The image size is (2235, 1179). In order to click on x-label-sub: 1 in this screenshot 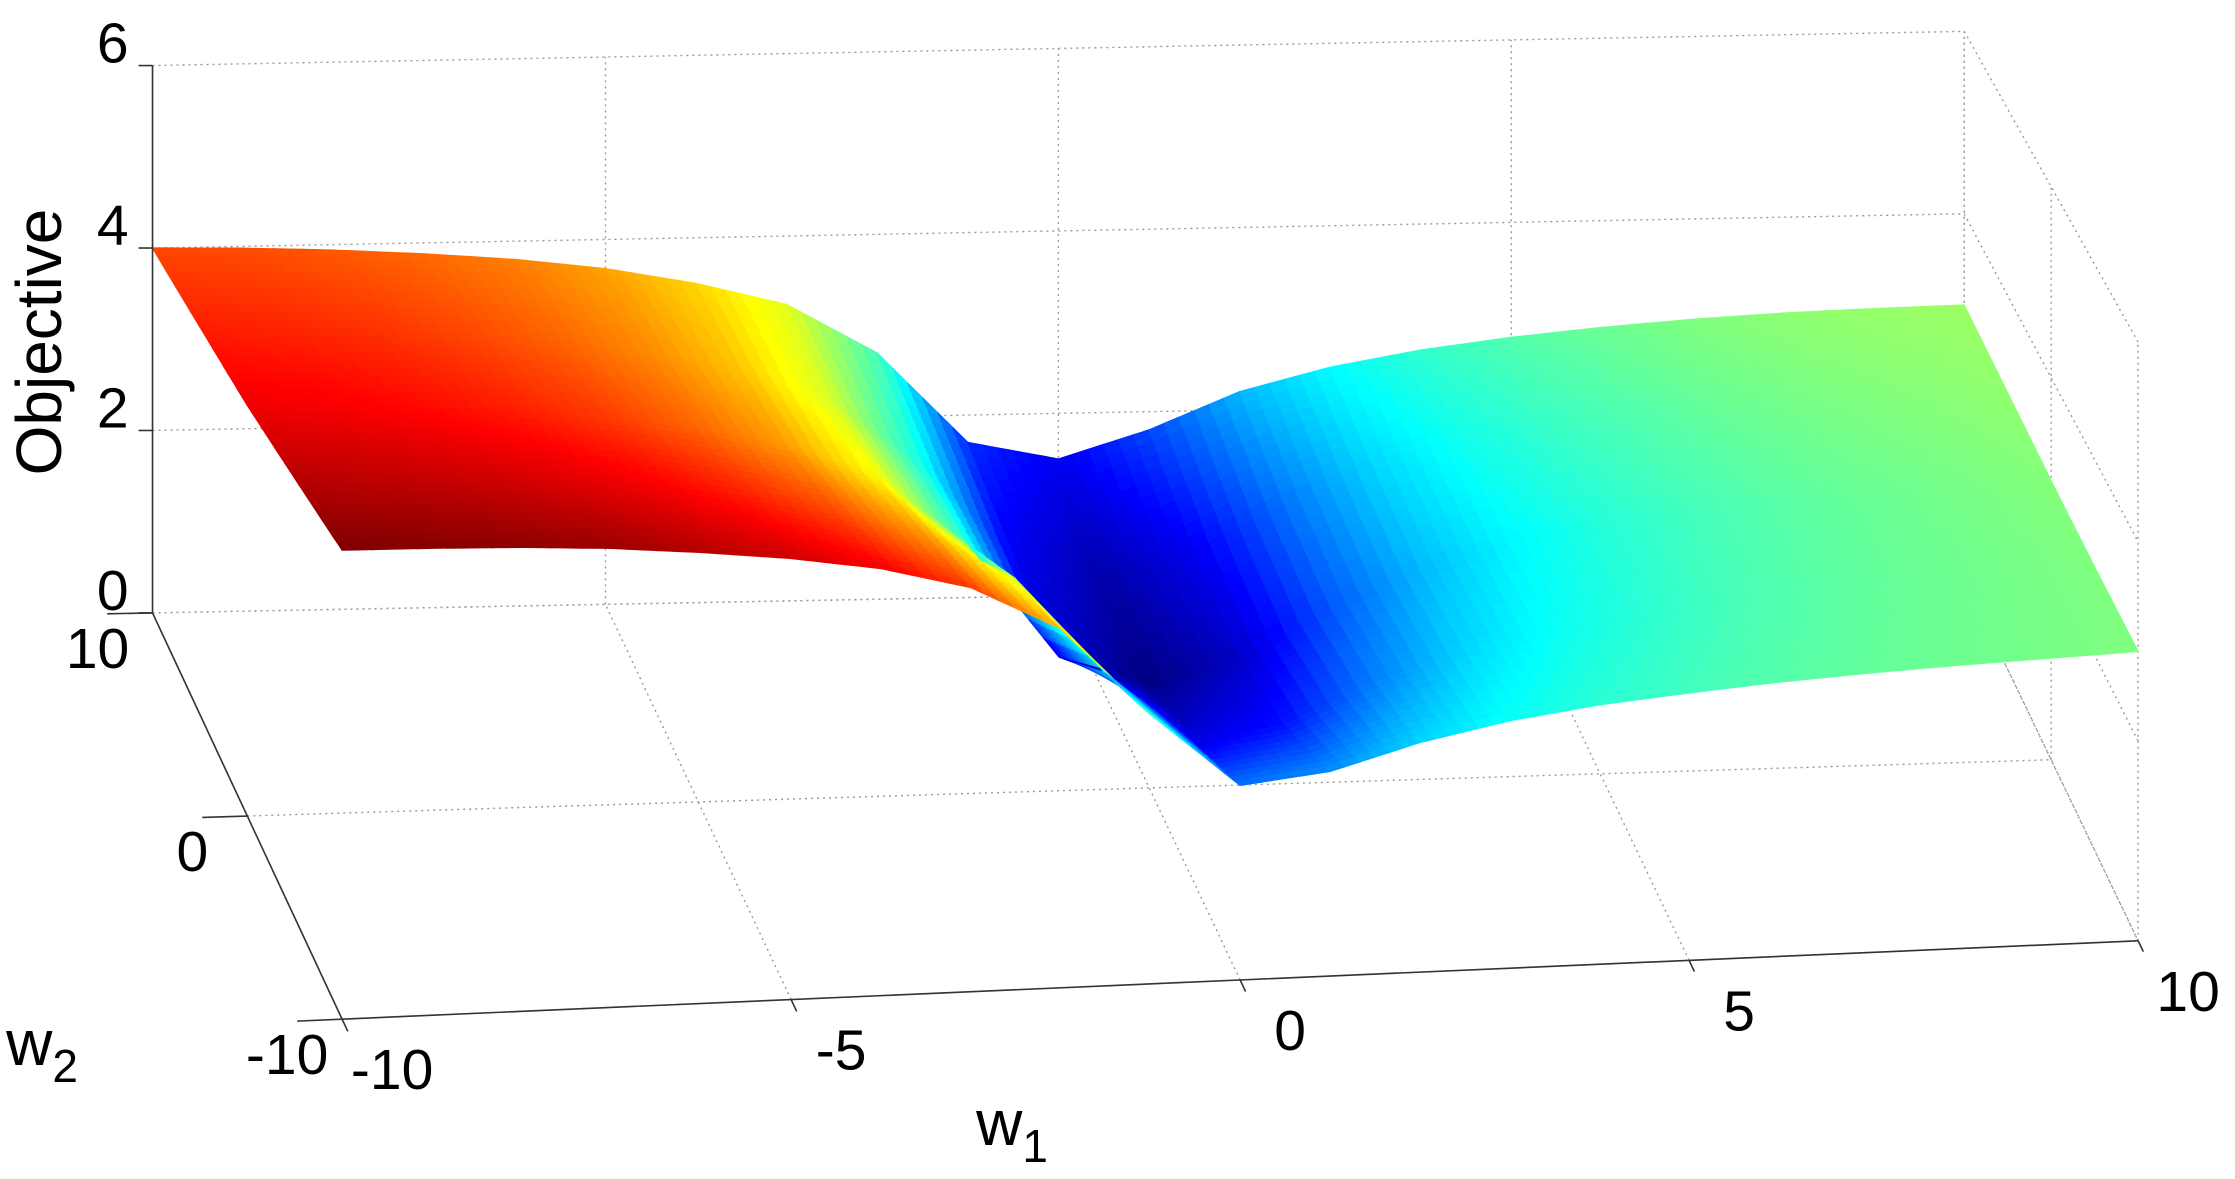, I will do `click(1035, 1146)`.